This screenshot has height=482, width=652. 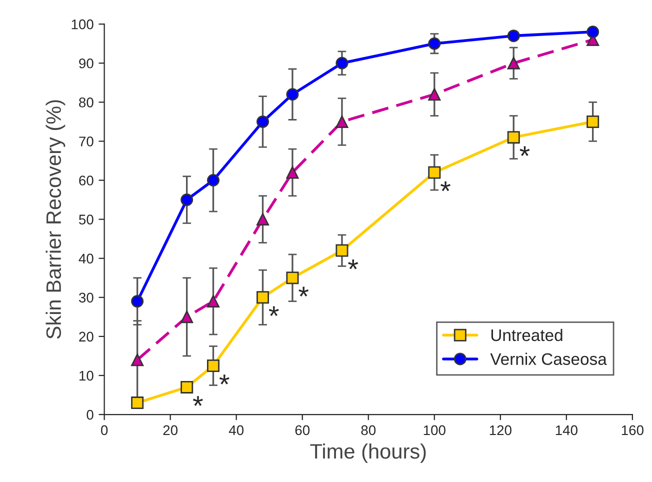 I want to click on legend-label: Vernix Caseosa, so click(x=548, y=358).